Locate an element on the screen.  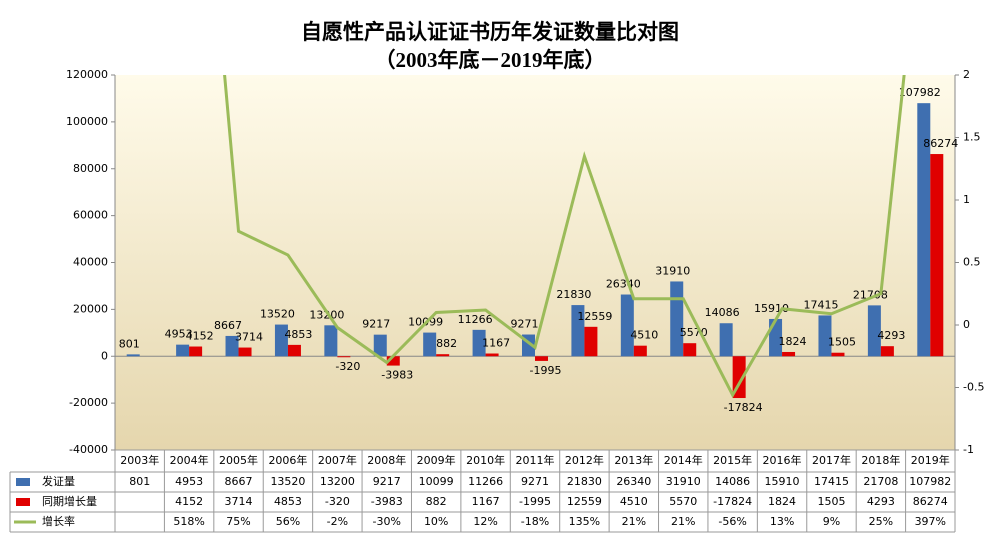
x-tick-label: 2013年 is located at coordinates (633, 460).